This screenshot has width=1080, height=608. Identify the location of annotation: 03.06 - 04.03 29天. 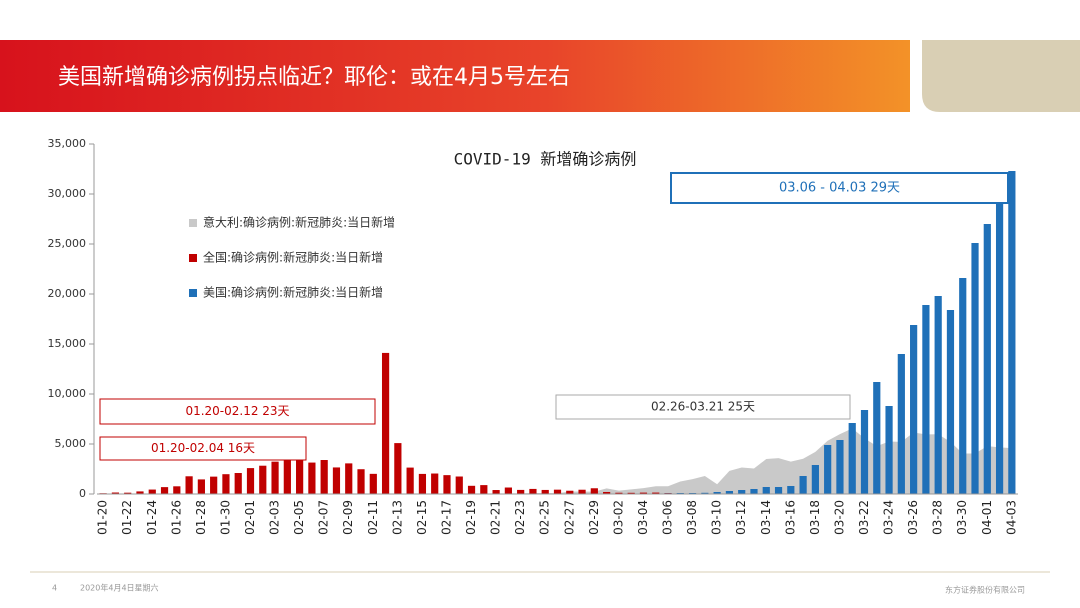
(839, 188).